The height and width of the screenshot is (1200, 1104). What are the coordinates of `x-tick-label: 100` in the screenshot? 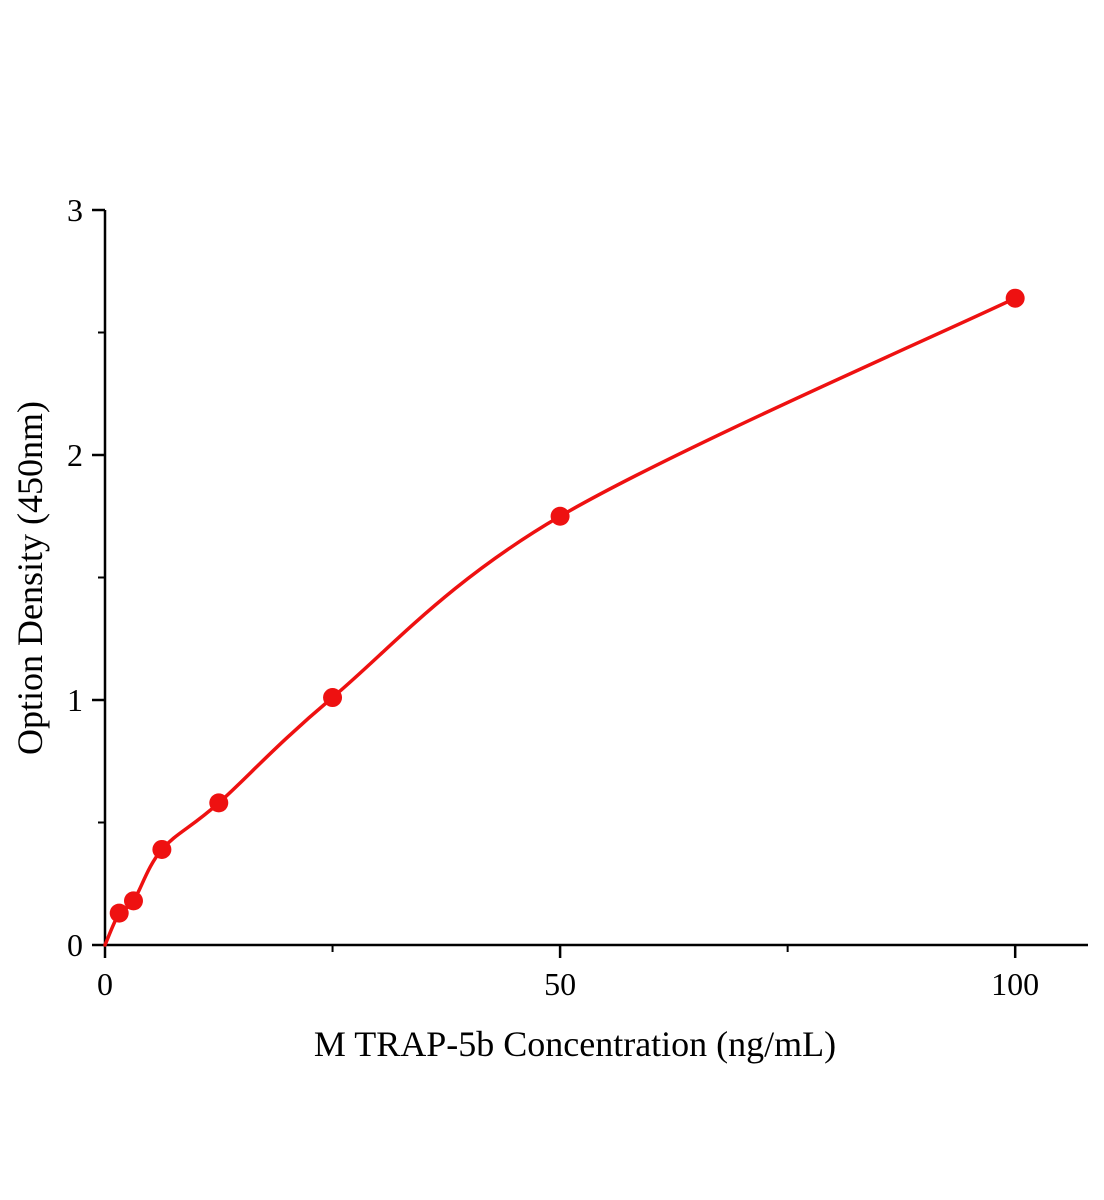 It's located at (1015, 984).